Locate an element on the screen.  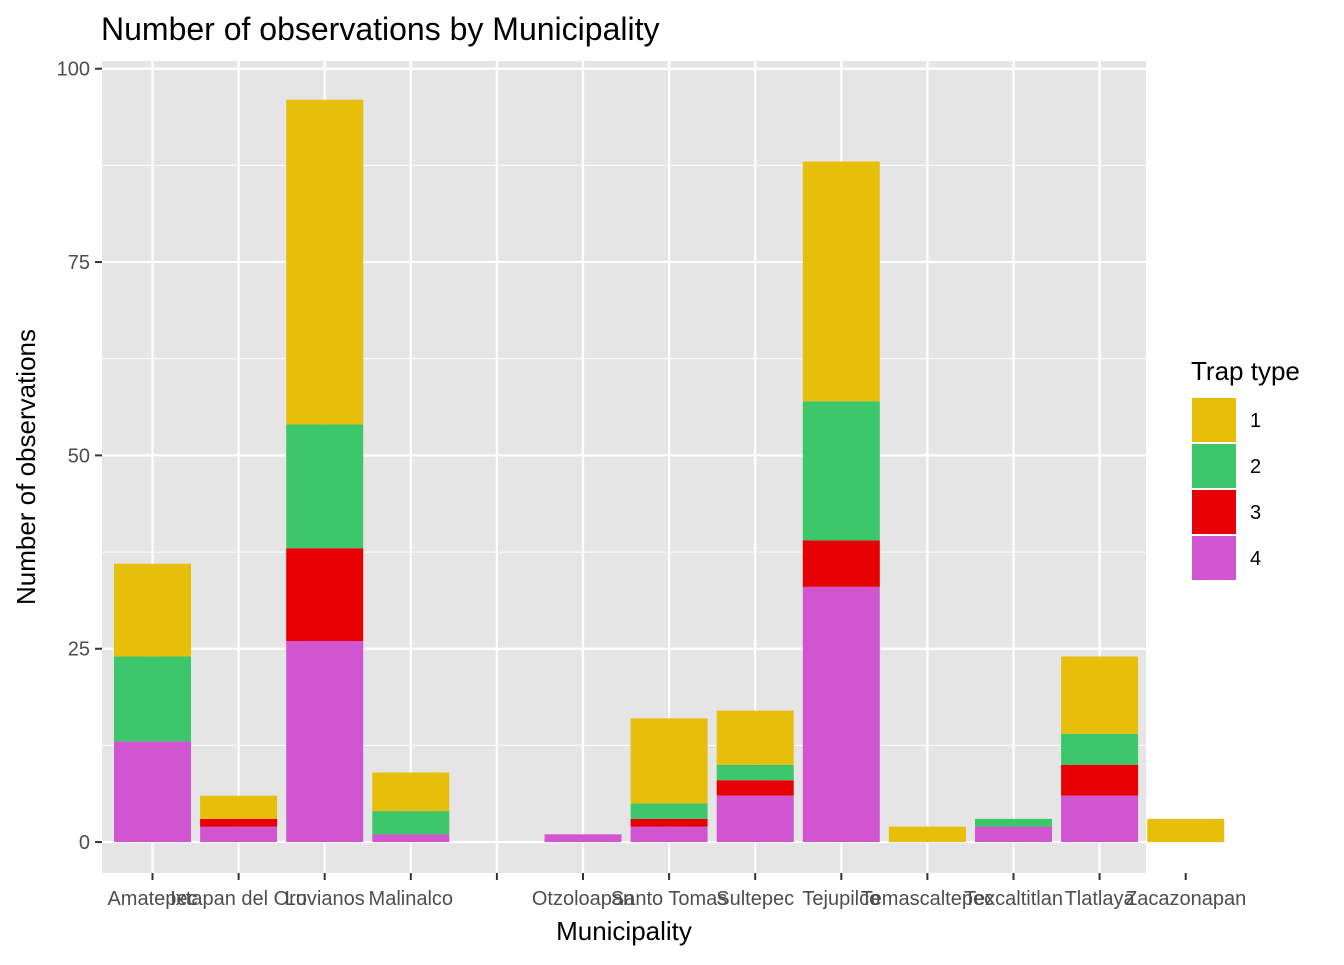
x-tick-label: Sultepec is located at coordinates (755, 899).